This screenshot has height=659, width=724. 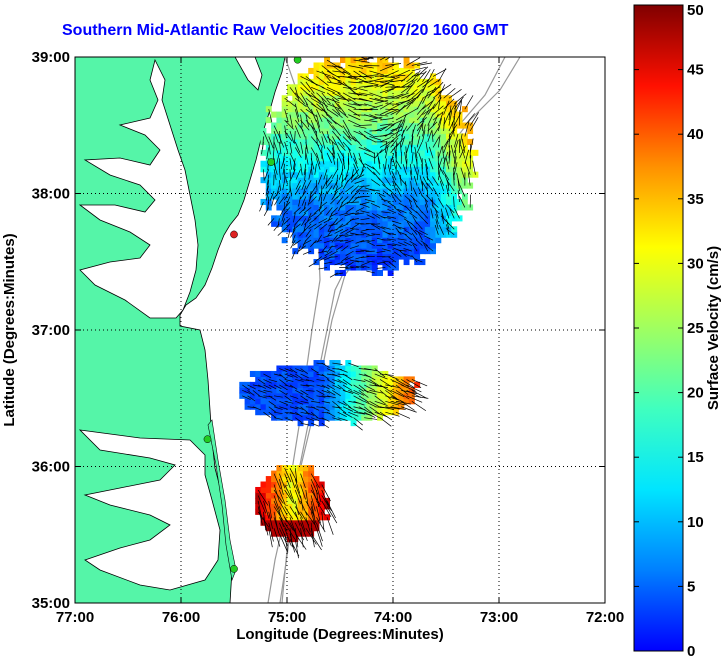 What do you see at coordinates (51, 330) in the screenshot?
I see `y-tick-label: 37:00` at bounding box center [51, 330].